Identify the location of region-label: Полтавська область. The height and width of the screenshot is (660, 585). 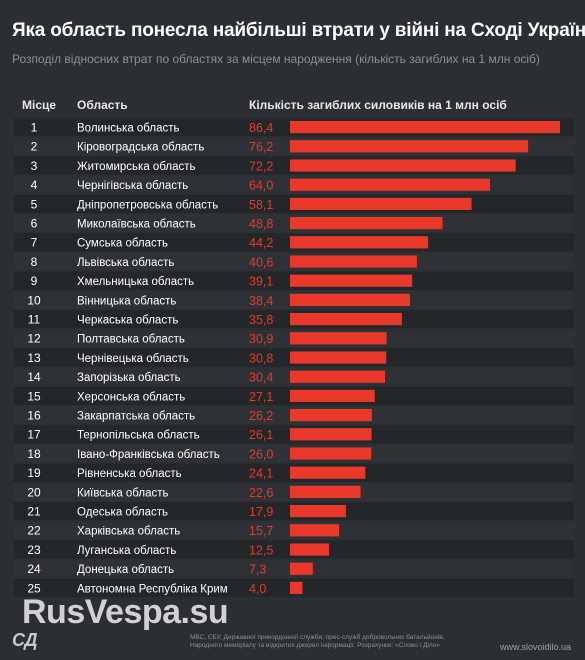
(131, 340).